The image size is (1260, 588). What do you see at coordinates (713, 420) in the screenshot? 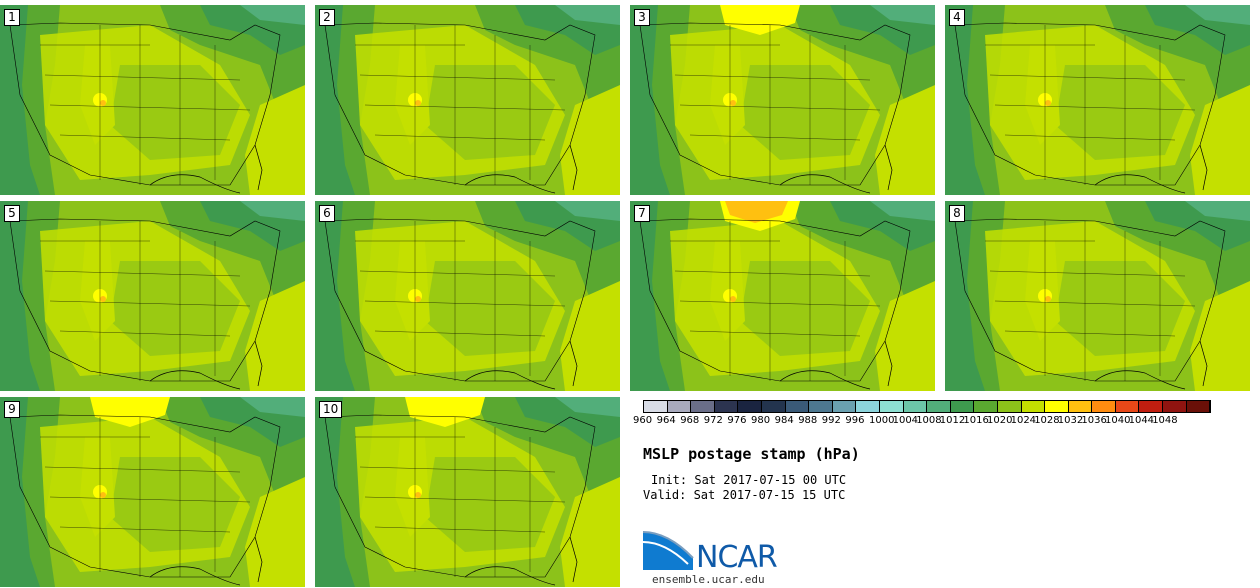
I see `colorbar-tick-label: 972` at bounding box center [713, 420].